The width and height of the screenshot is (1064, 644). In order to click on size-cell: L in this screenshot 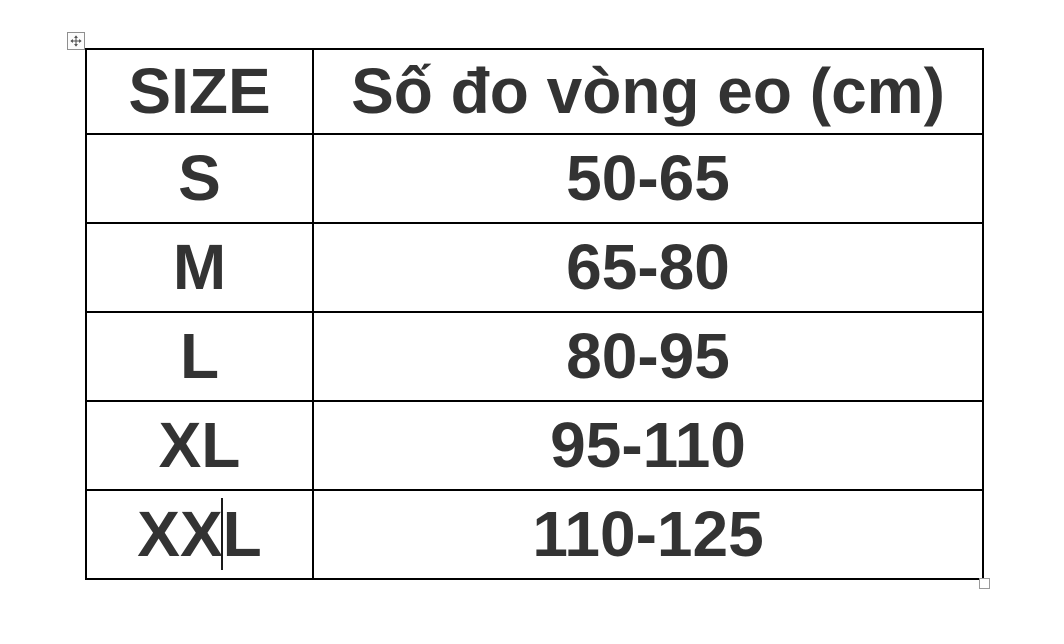, I will do `click(199, 356)`.